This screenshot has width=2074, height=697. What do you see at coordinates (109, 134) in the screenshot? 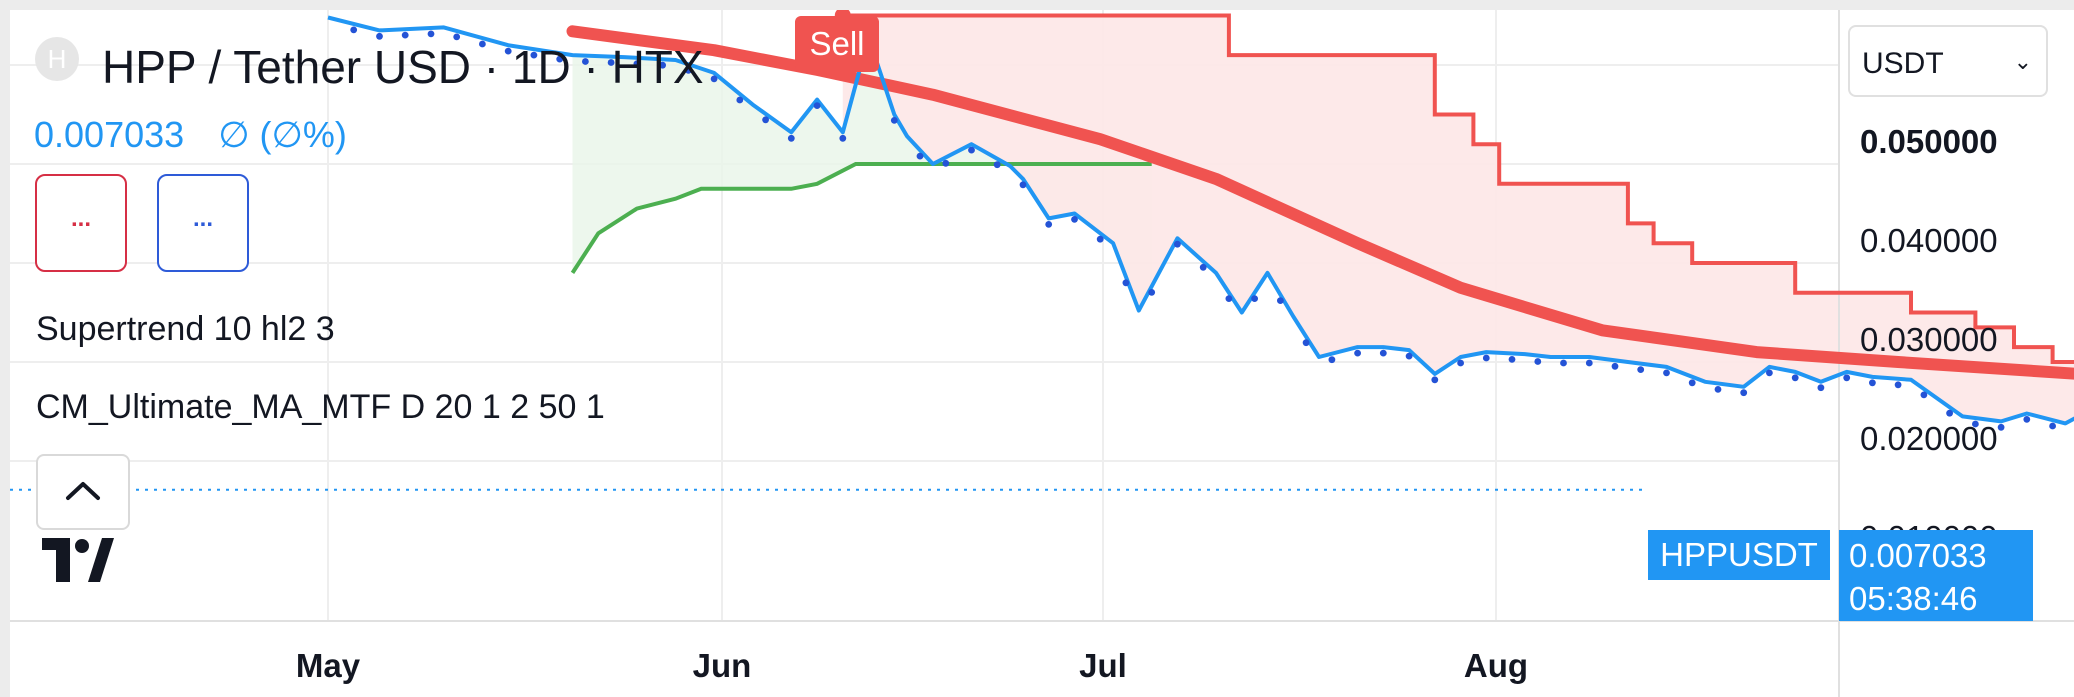
I see `last-price-value: 0.007033` at bounding box center [109, 134].